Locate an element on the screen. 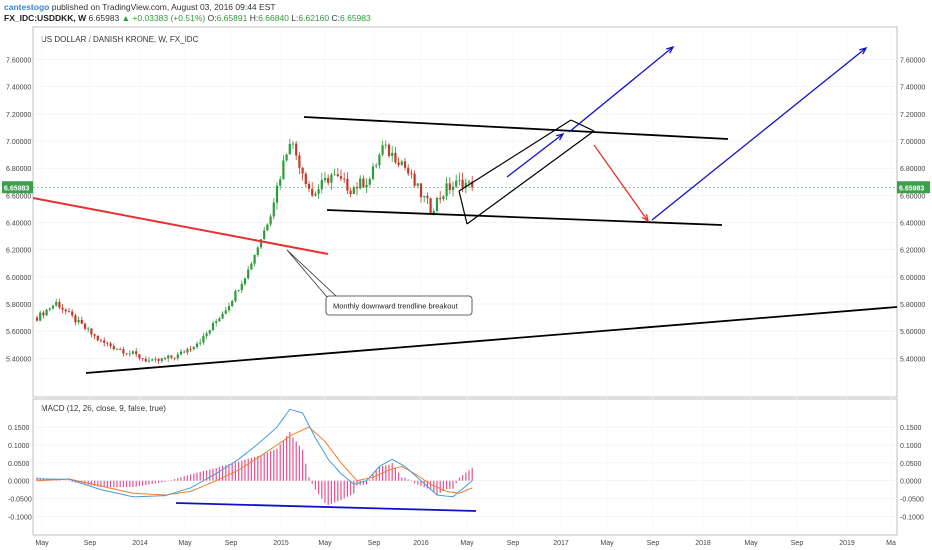 This screenshot has width=932, height=550. macd-tick-right: -0.1000 is located at coordinates (912, 517).